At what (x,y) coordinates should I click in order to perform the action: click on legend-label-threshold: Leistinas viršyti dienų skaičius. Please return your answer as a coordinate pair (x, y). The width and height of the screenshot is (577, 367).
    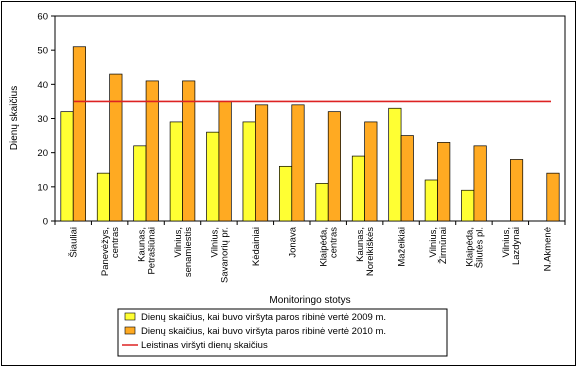
    Looking at the image, I should click on (204, 345).